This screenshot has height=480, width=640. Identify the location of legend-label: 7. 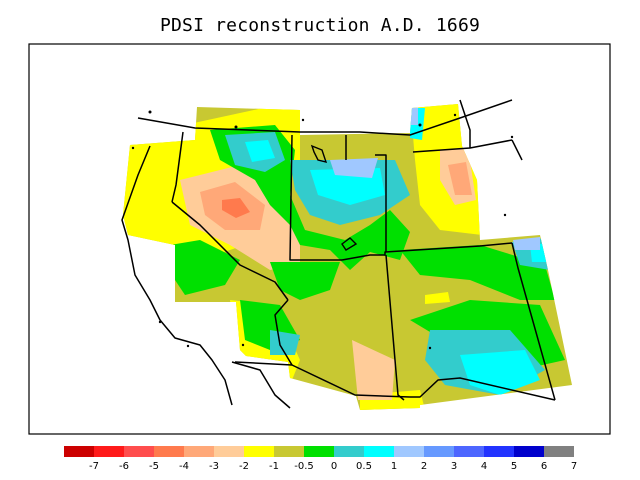
(574, 466).